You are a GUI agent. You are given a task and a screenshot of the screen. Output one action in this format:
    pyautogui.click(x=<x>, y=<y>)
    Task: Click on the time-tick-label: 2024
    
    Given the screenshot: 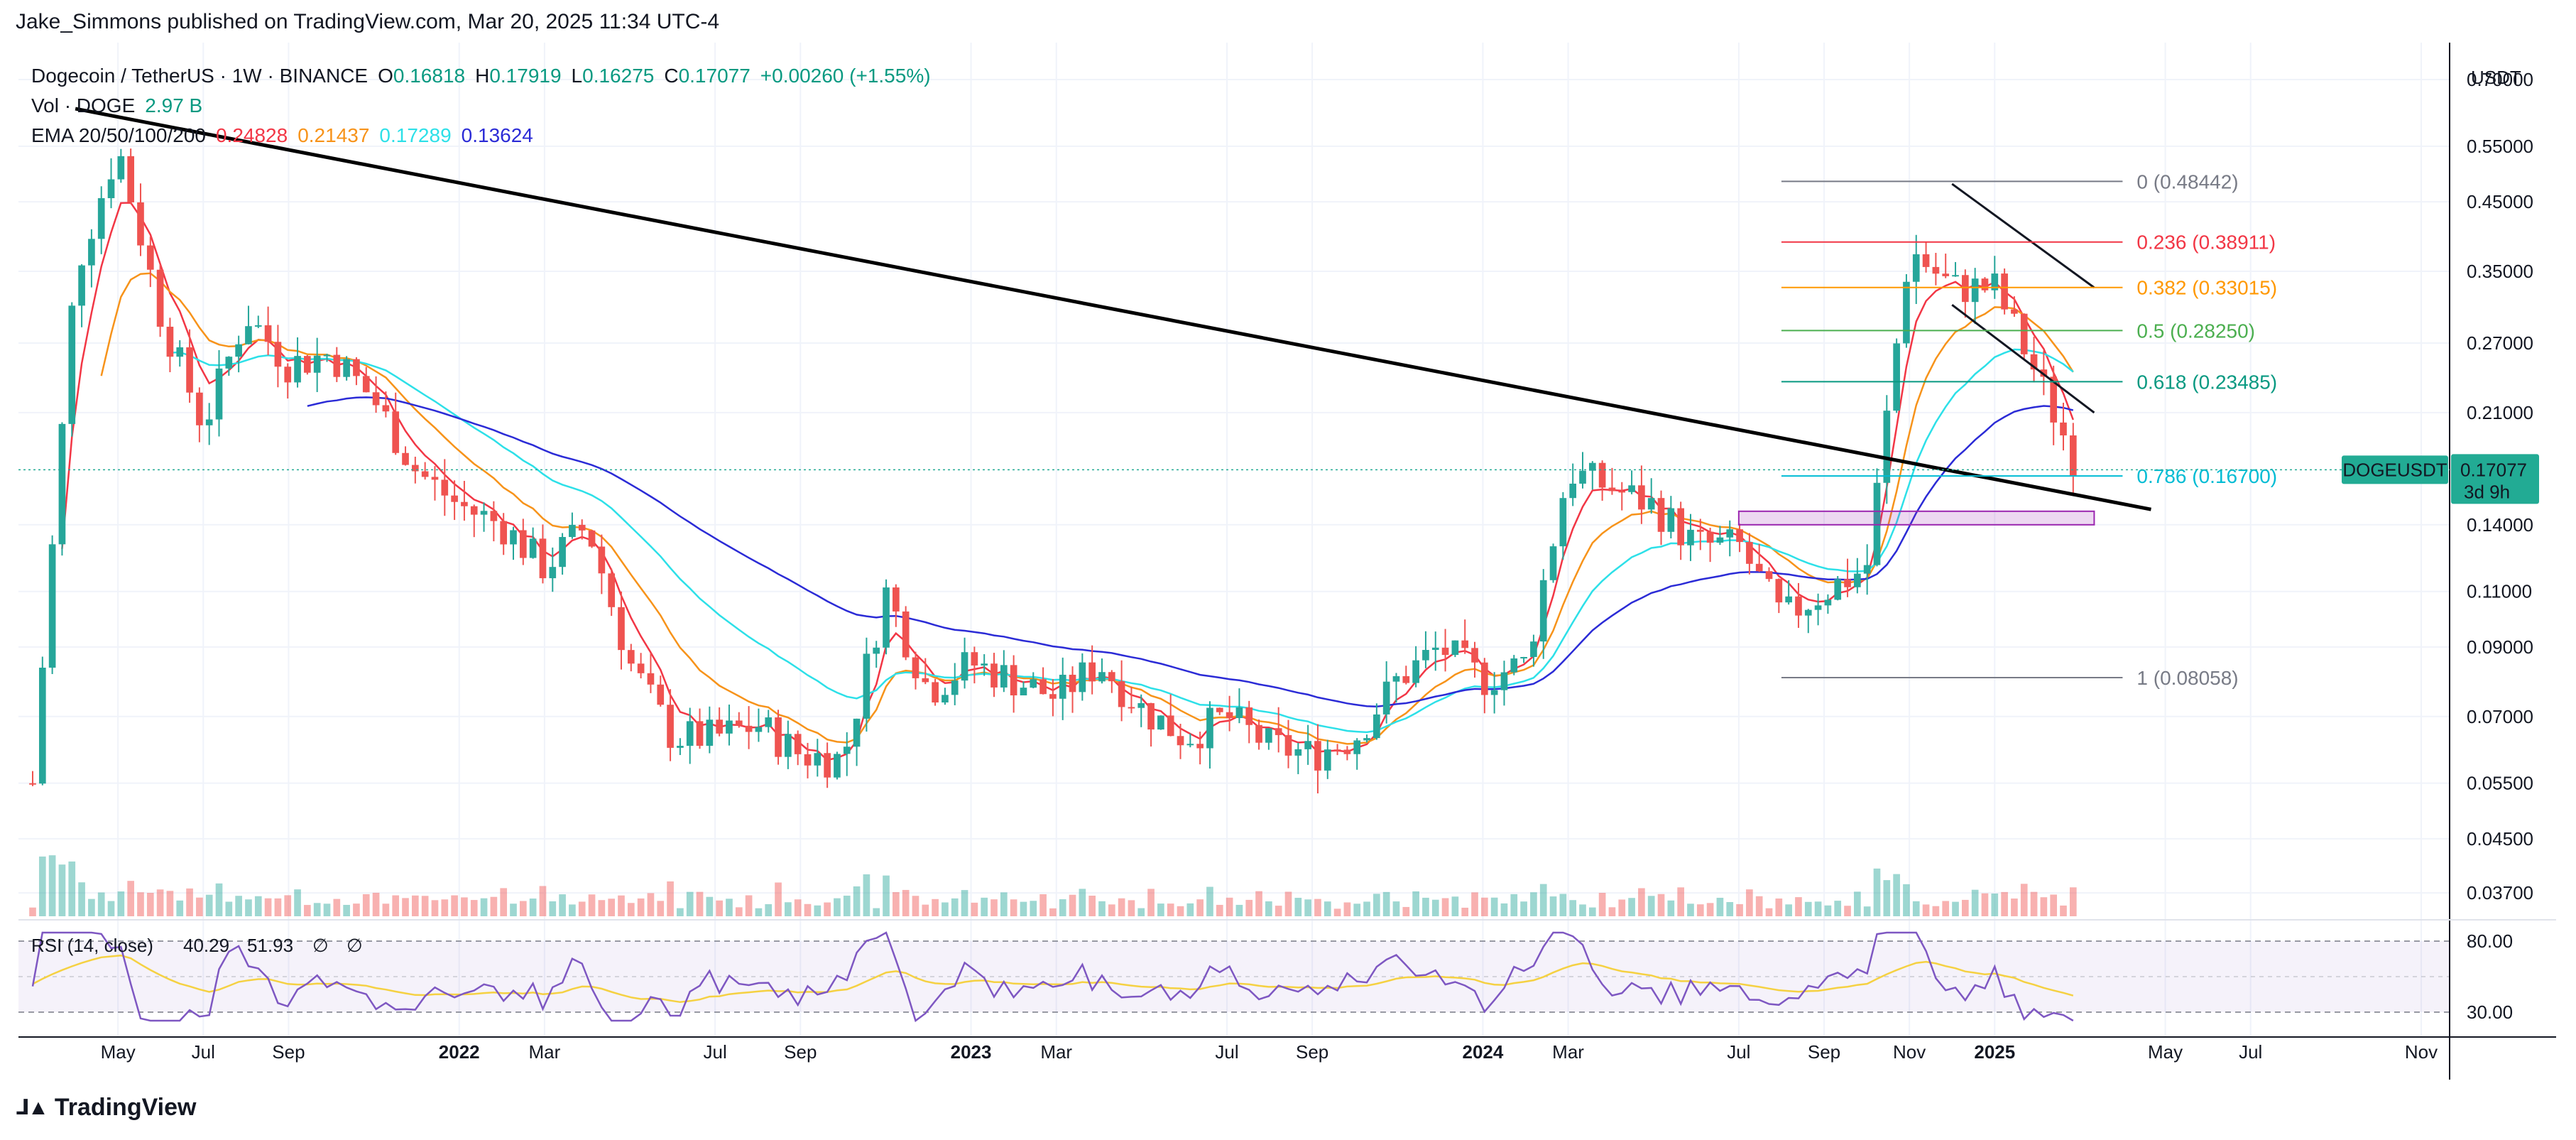 What is the action you would take?
    pyautogui.click(x=1483, y=1052)
    